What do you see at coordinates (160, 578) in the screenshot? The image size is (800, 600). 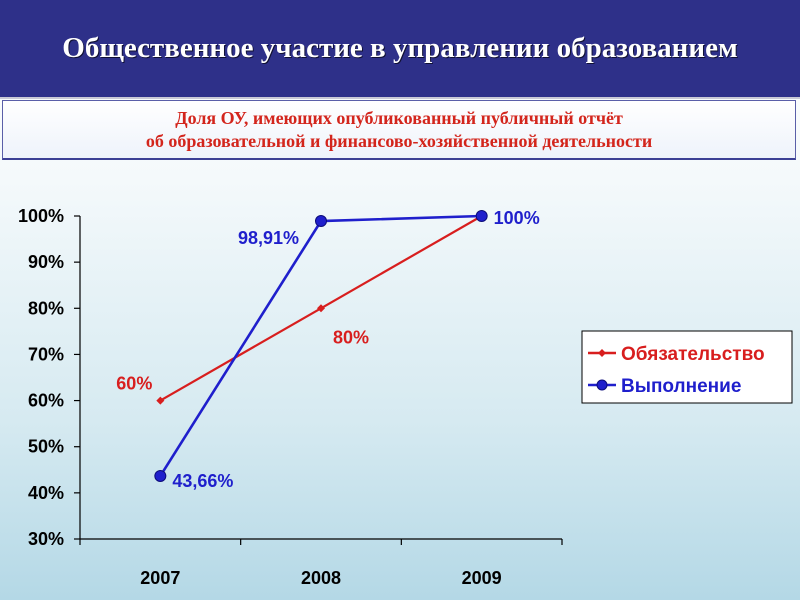 I see `x-tick-label: 2007` at bounding box center [160, 578].